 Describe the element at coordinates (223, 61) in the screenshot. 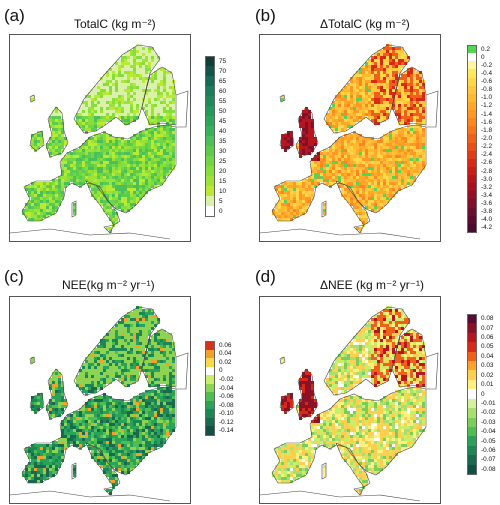

I see `colorbar-tick-label: 75` at that location.